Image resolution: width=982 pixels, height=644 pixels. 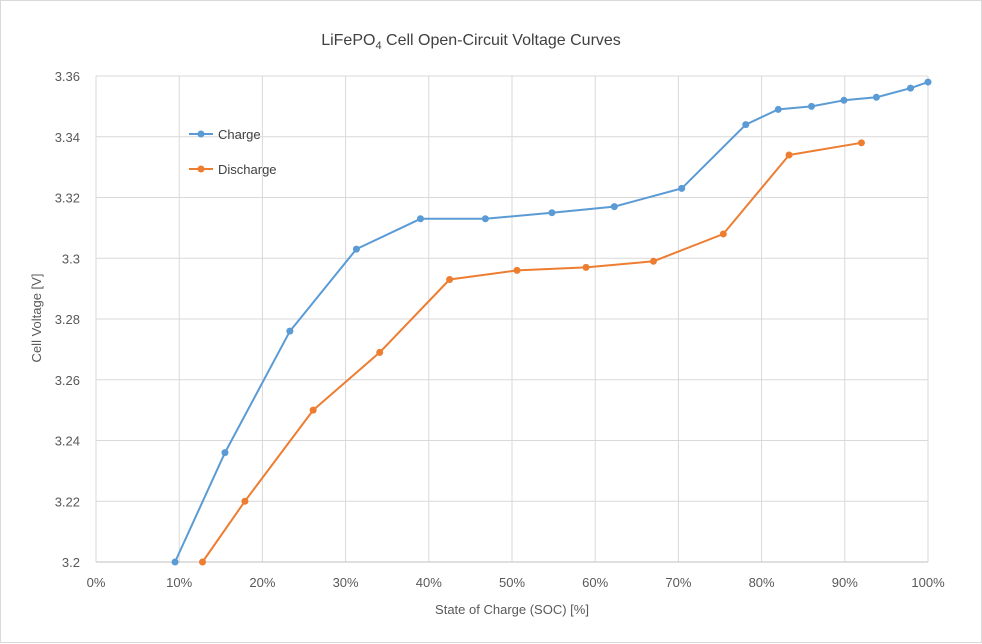 I want to click on legend-discharge-label: Discharge, so click(x=247, y=169).